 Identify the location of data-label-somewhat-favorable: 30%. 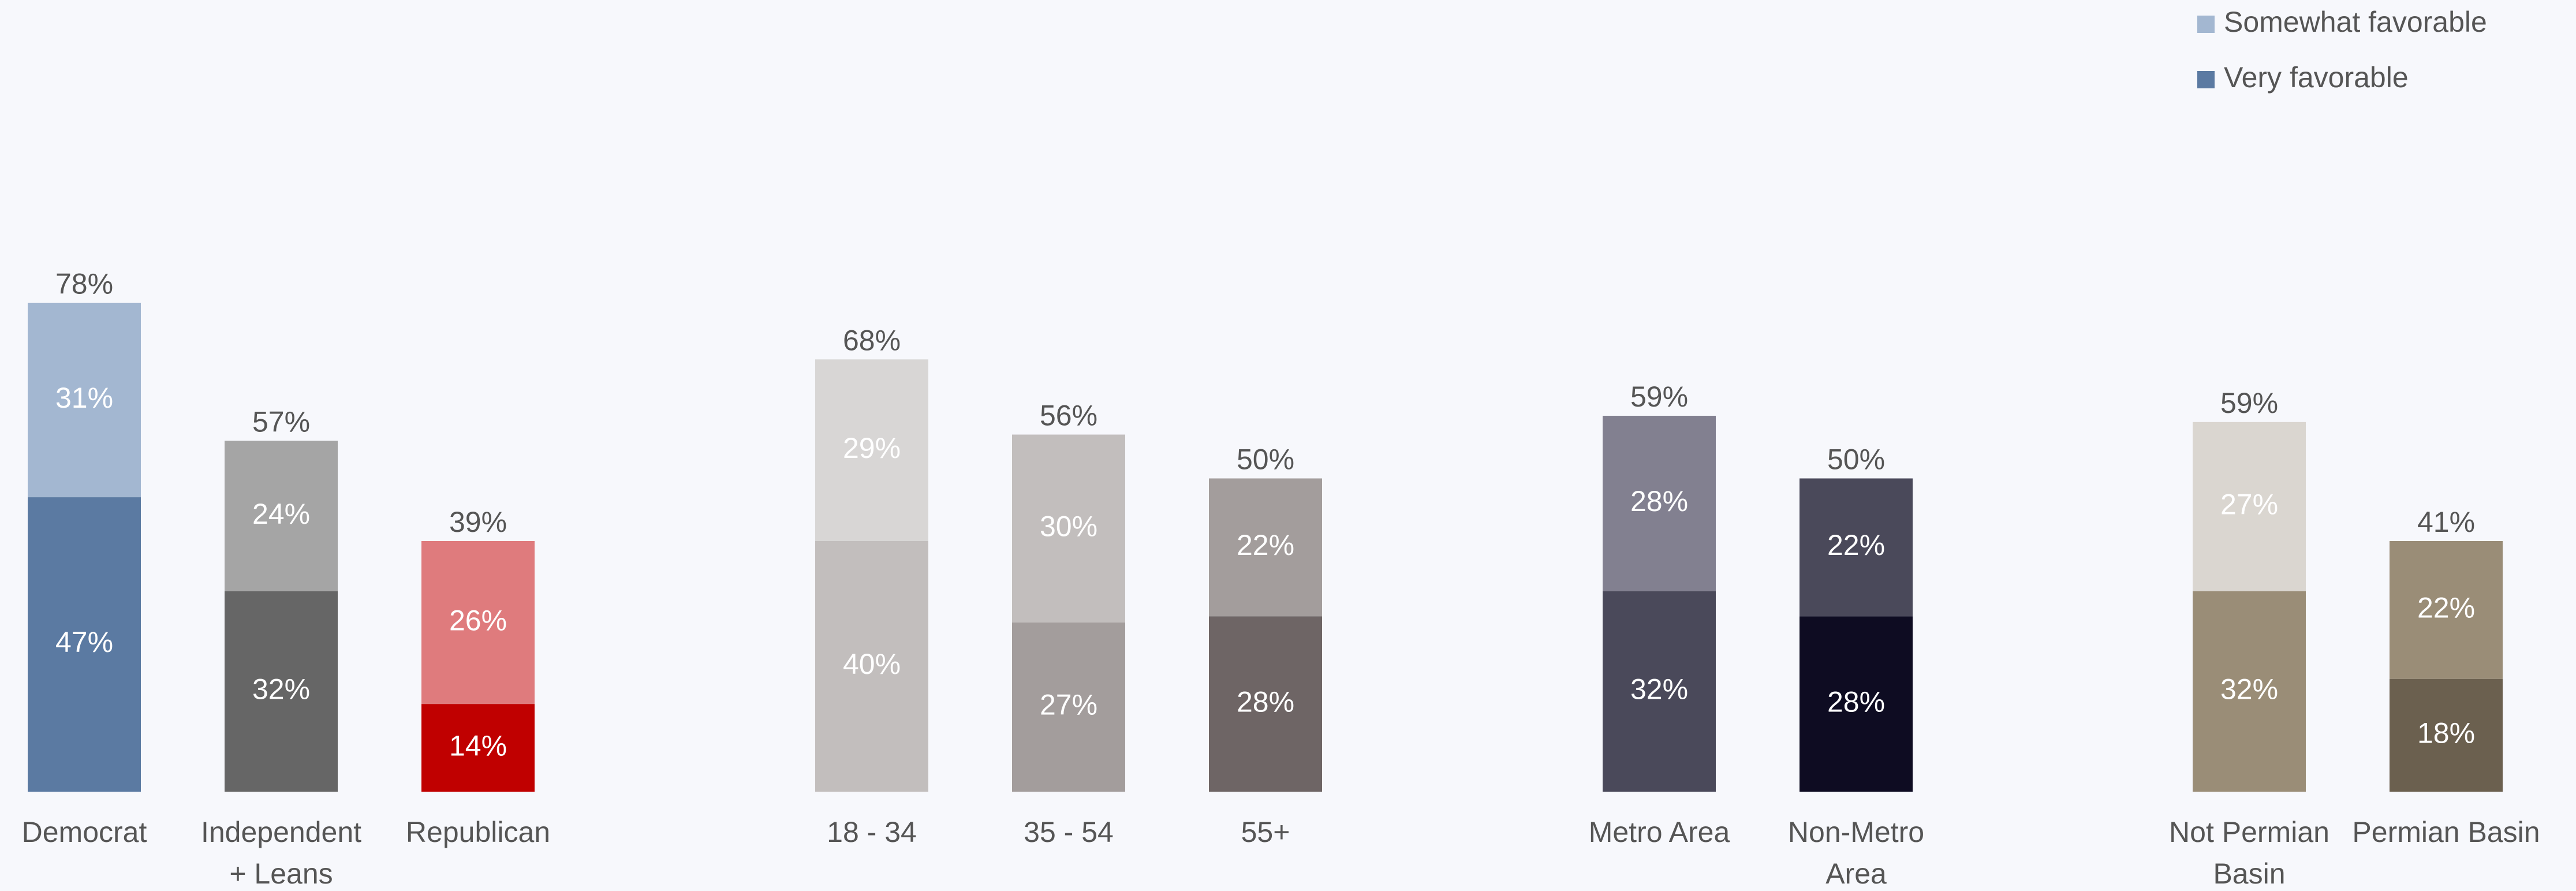
(1068, 526).